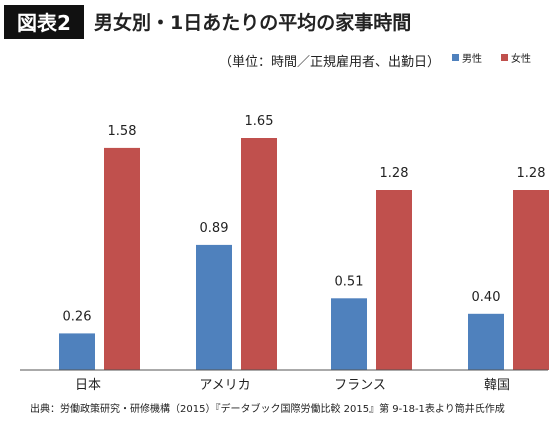 Image resolution: width=550 pixels, height=423 pixels. Describe the element at coordinates (504, 57) in the screenshot. I see `legend-swatch-female` at that location.